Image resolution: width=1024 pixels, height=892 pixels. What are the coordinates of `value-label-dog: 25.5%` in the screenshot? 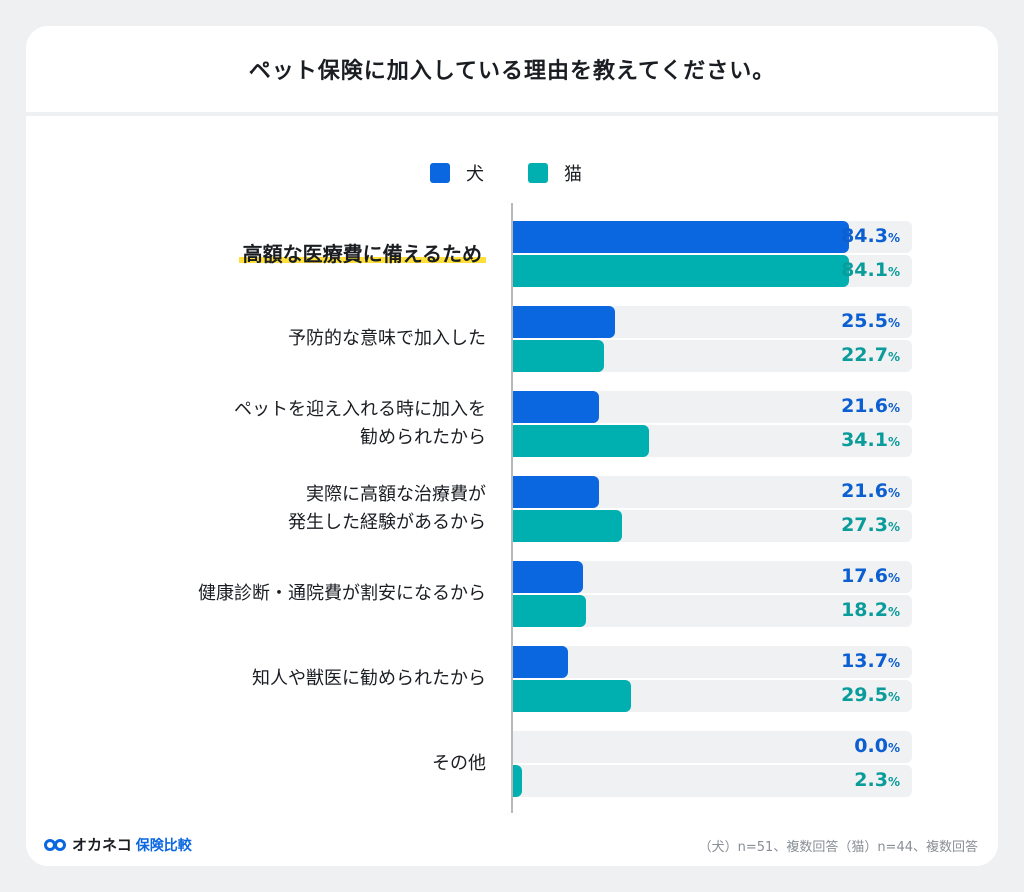 It's located at (840, 321).